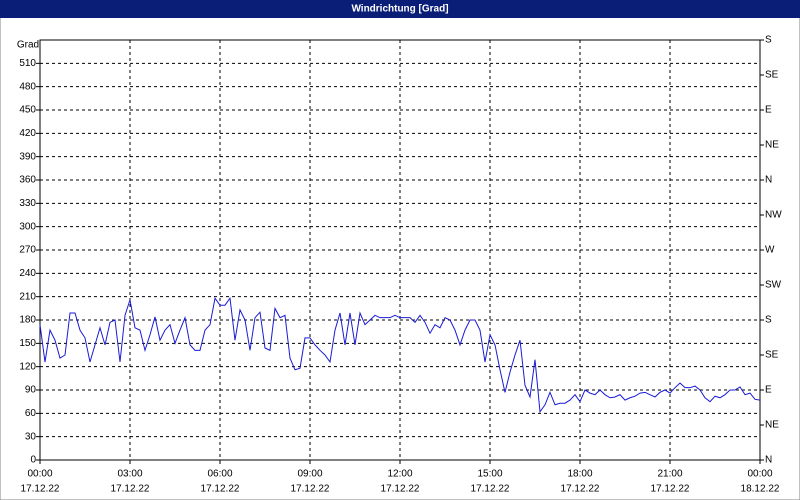 The width and height of the screenshot is (800, 500). What do you see at coordinates (129, 474) in the screenshot?
I see `x-tick-label: 03:00` at bounding box center [129, 474].